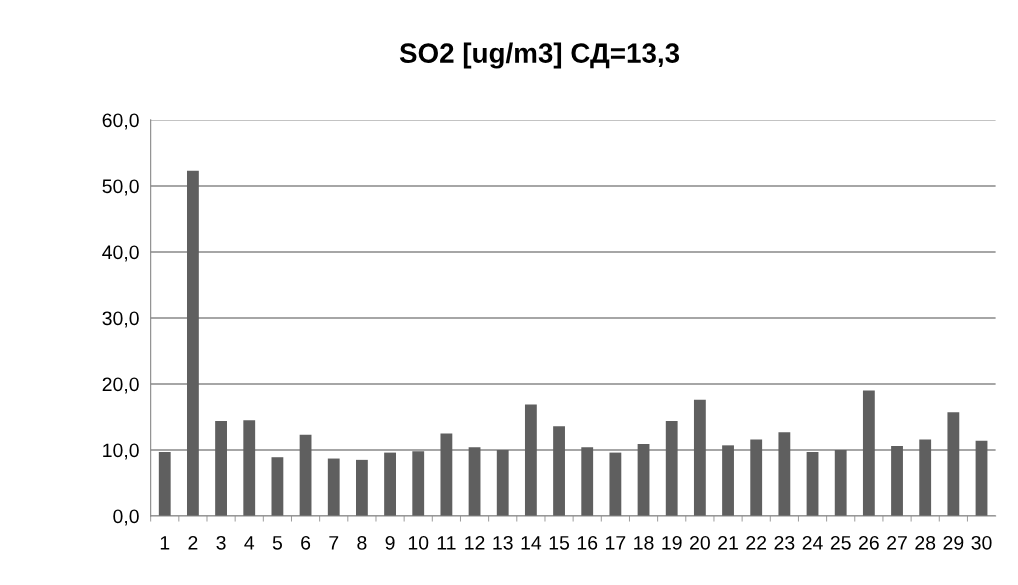  Describe the element at coordinates (756, 542) in the screenshot. I see `x-tick-label: 22` at that location.